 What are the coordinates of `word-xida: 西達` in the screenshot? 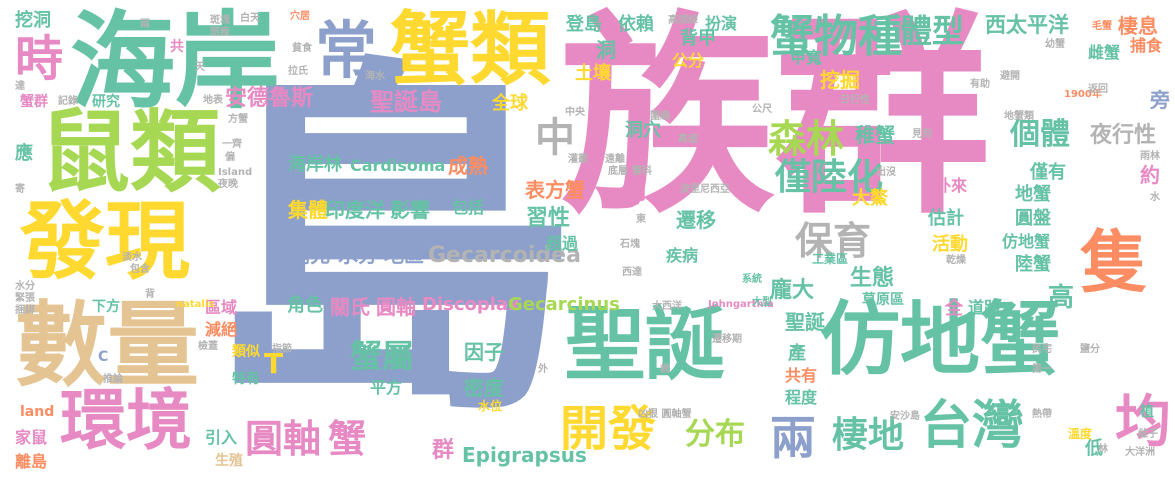 It's located at (632, 272).